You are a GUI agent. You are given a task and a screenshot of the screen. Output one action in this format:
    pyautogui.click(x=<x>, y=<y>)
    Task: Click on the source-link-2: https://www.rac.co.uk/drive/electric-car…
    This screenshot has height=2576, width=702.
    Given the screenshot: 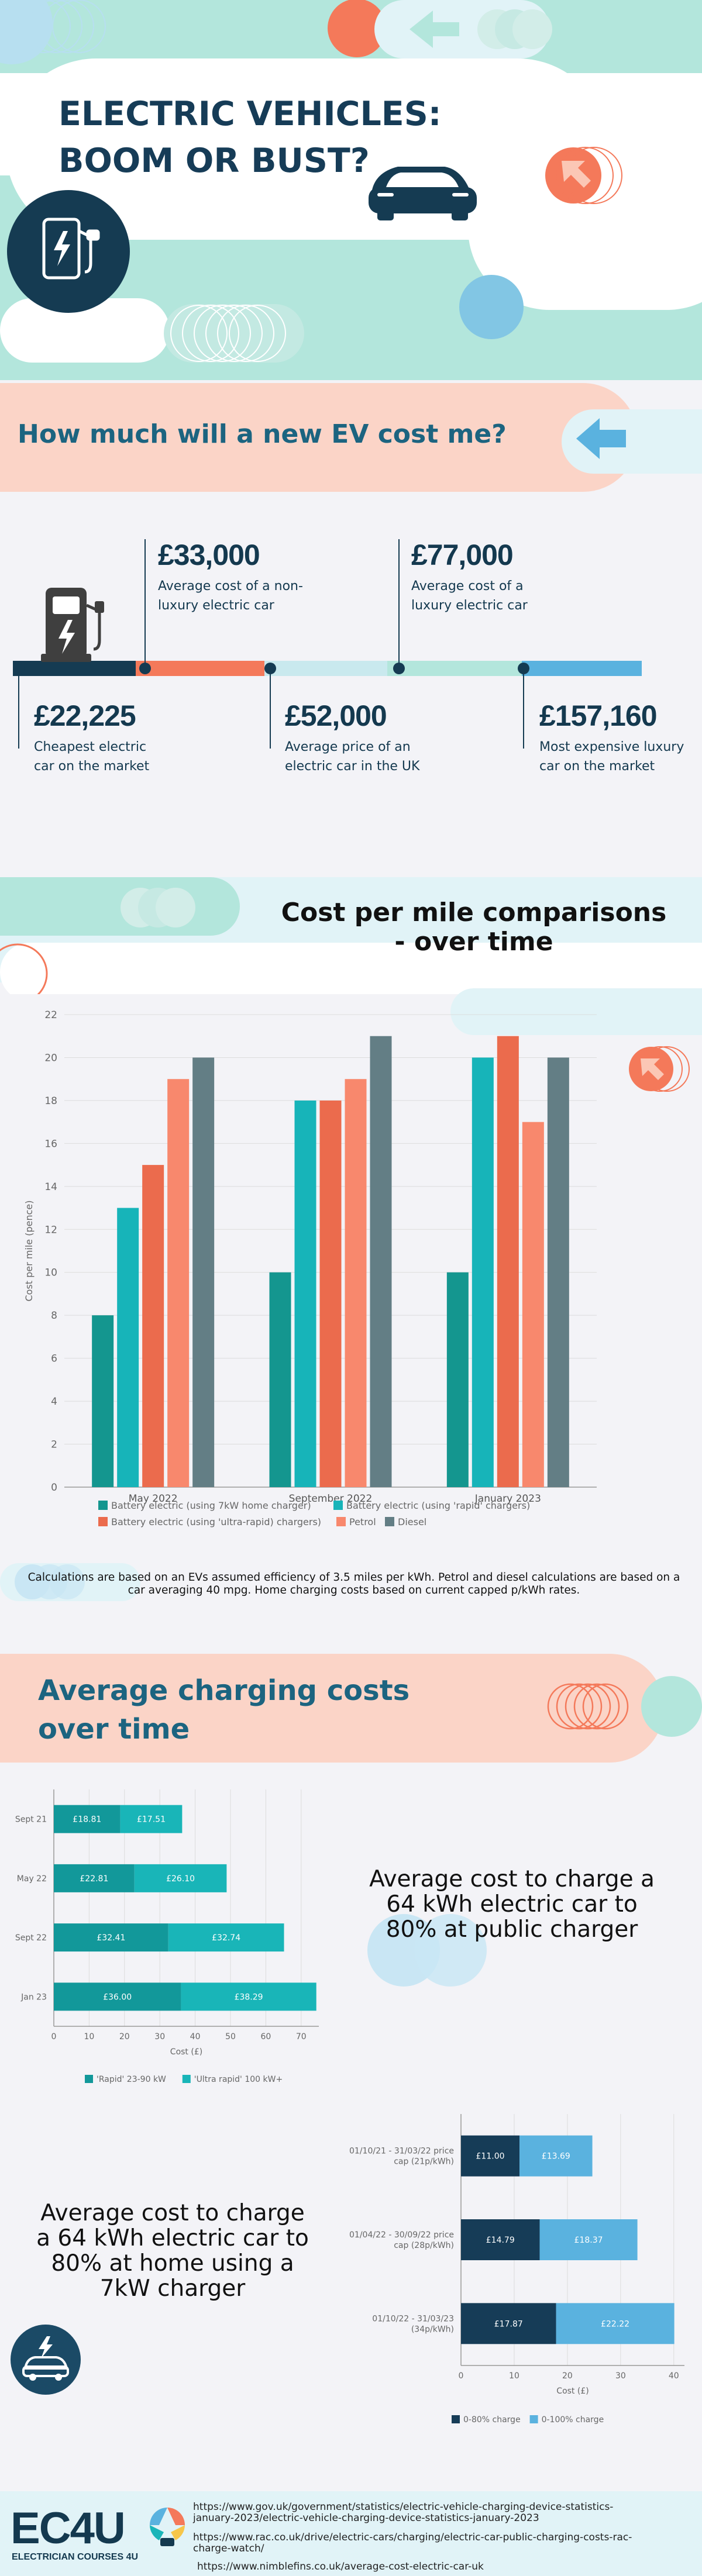 What is the action you would take?
    pyautogui.click(x=412, y=2543)
    